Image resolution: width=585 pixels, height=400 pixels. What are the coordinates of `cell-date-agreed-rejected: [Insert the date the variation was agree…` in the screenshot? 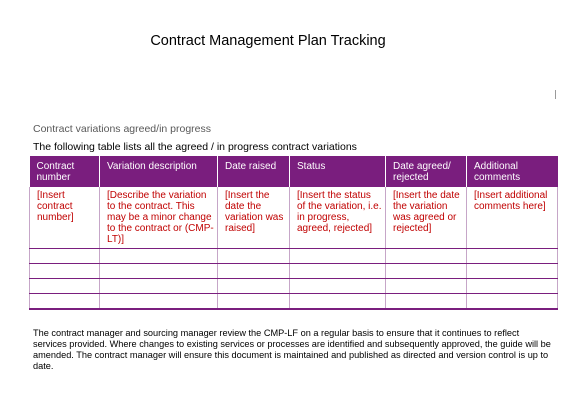 It's located at (426, 218).